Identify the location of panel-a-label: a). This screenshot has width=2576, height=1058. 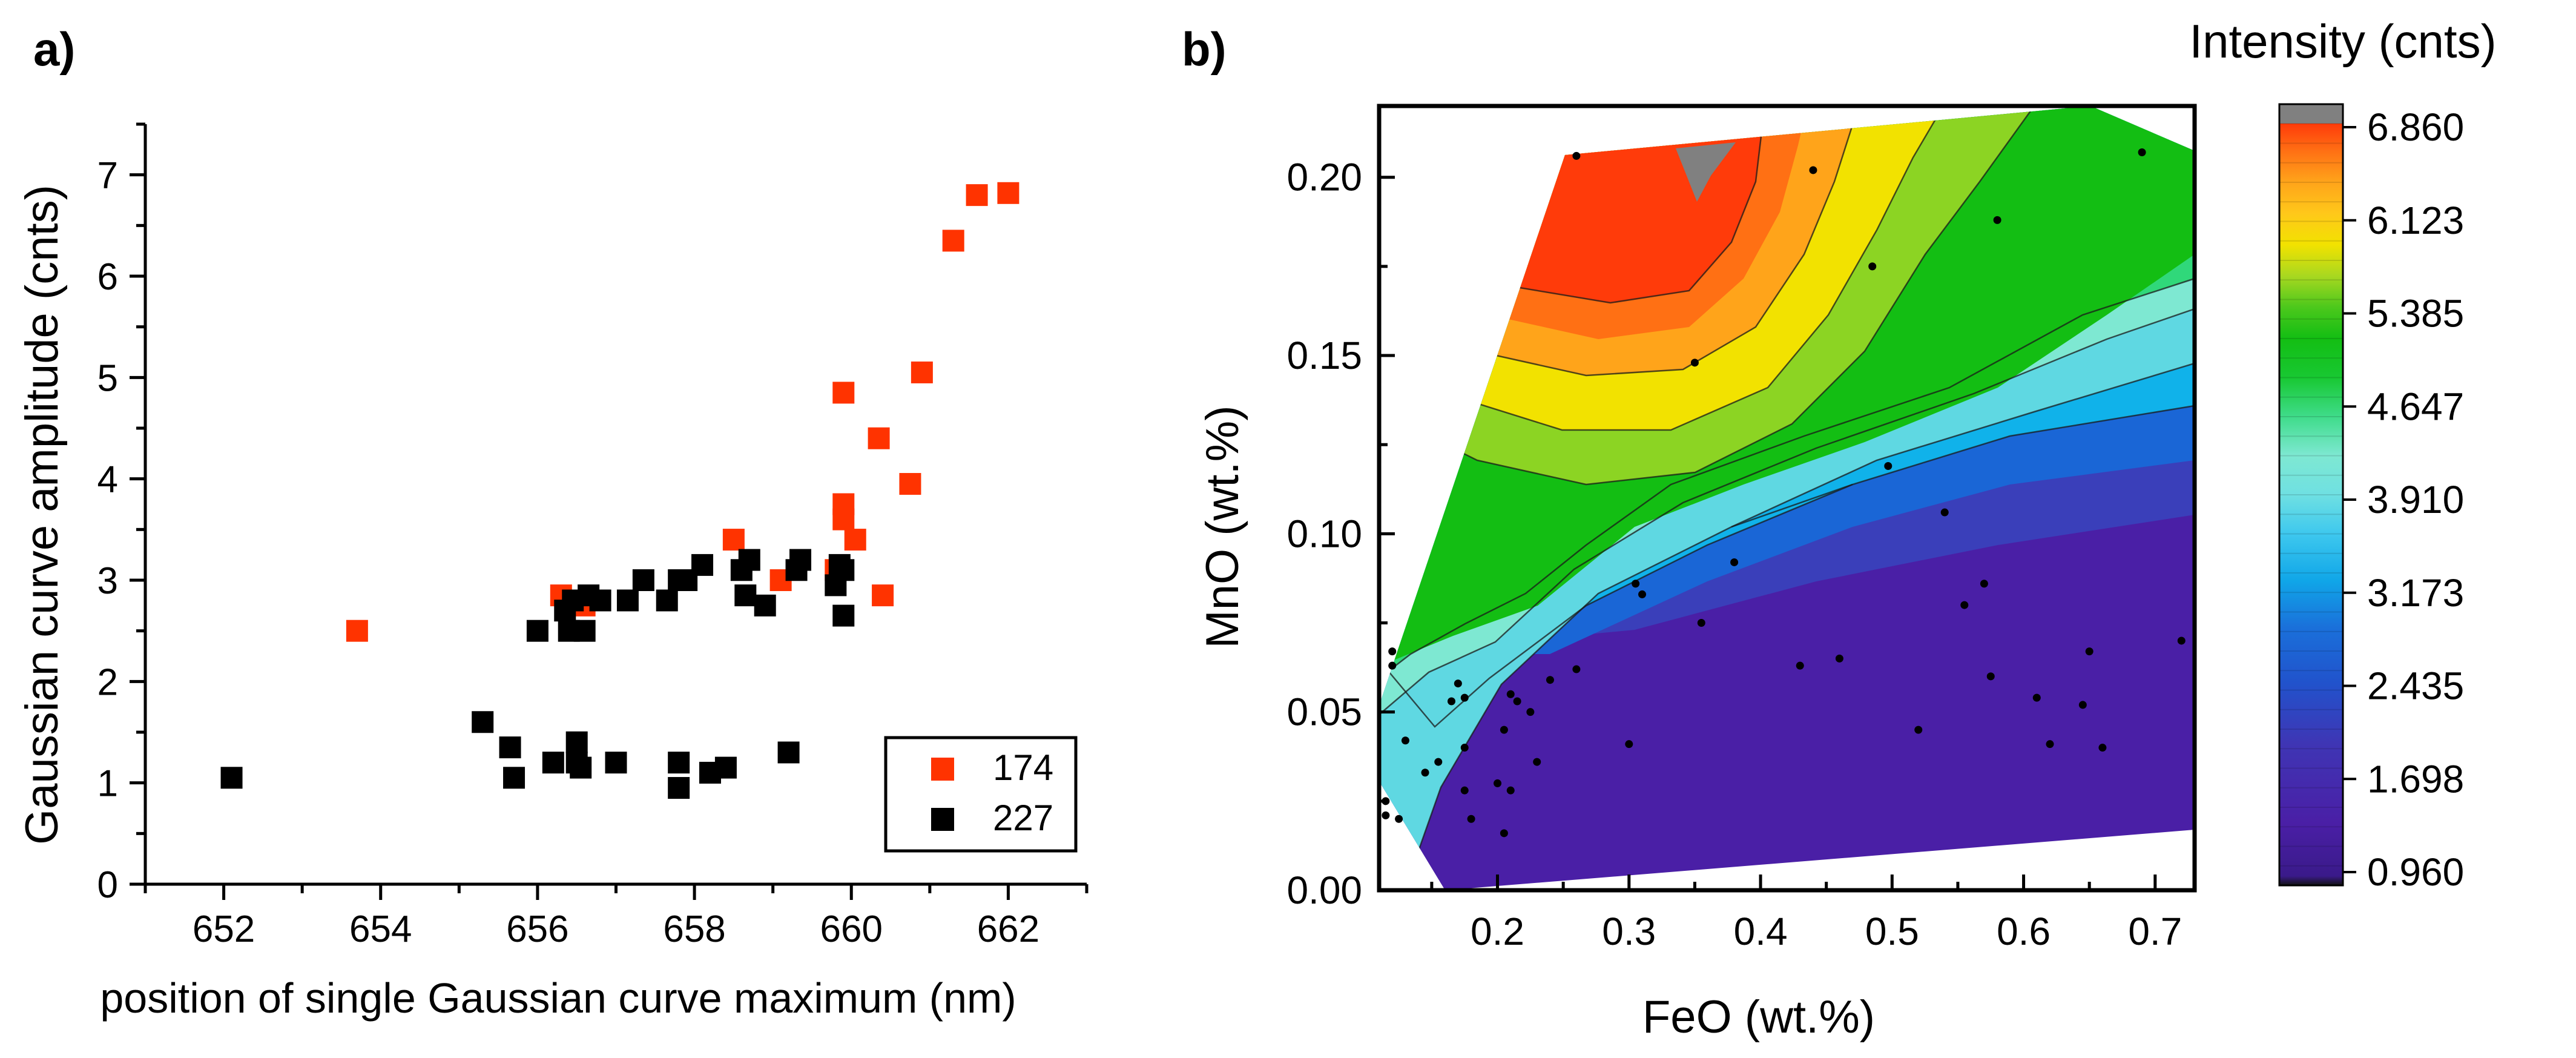
(54, 49).